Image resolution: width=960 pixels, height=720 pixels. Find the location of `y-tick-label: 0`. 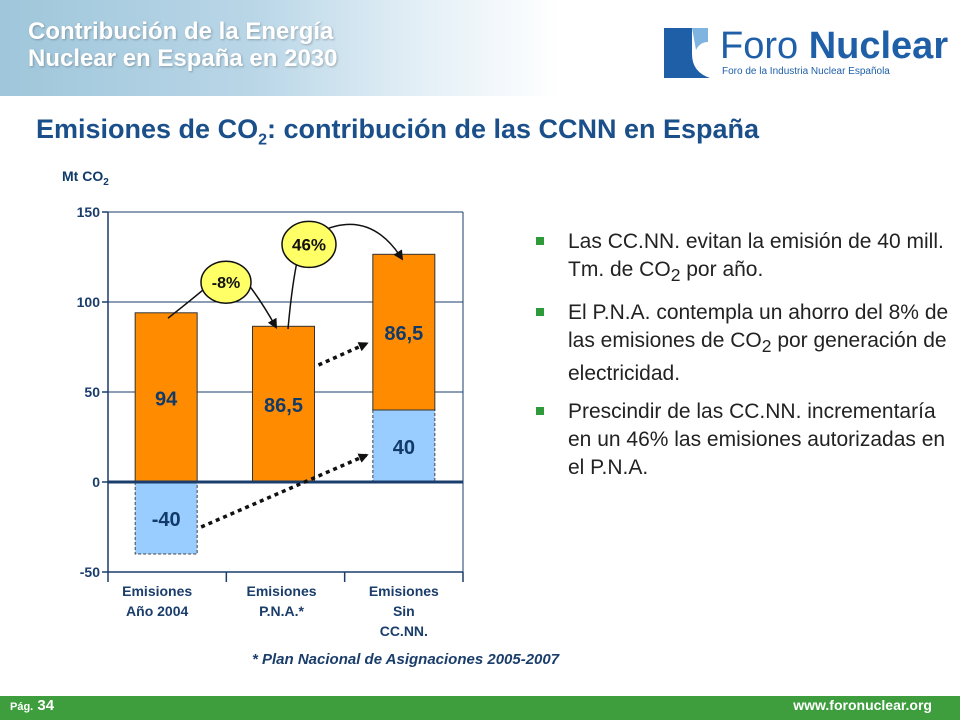

y-tick-label: 0 is located at coordinates (96, 482).